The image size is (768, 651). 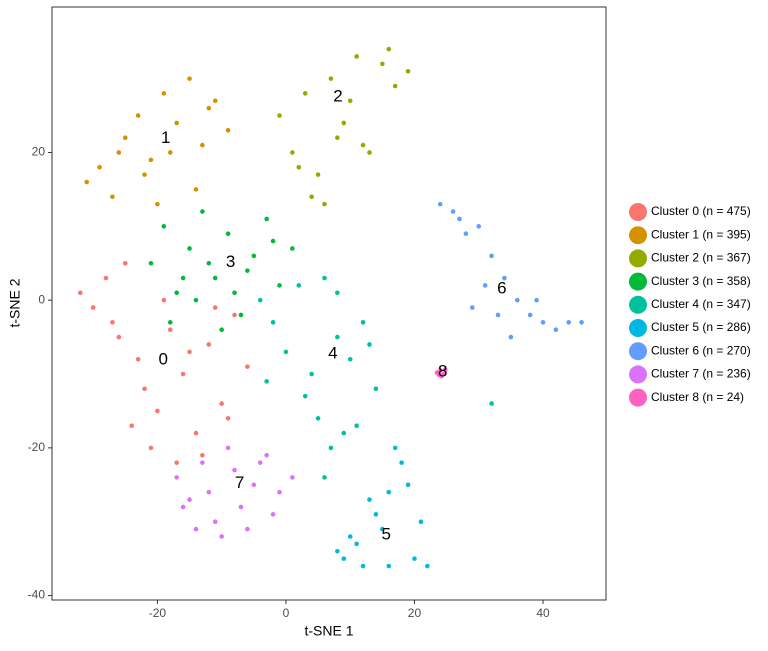 What do you see at coordinates (37, 447) in the screenshot?
I see `y-tick-label: -20` at bounding box center [37, 447].